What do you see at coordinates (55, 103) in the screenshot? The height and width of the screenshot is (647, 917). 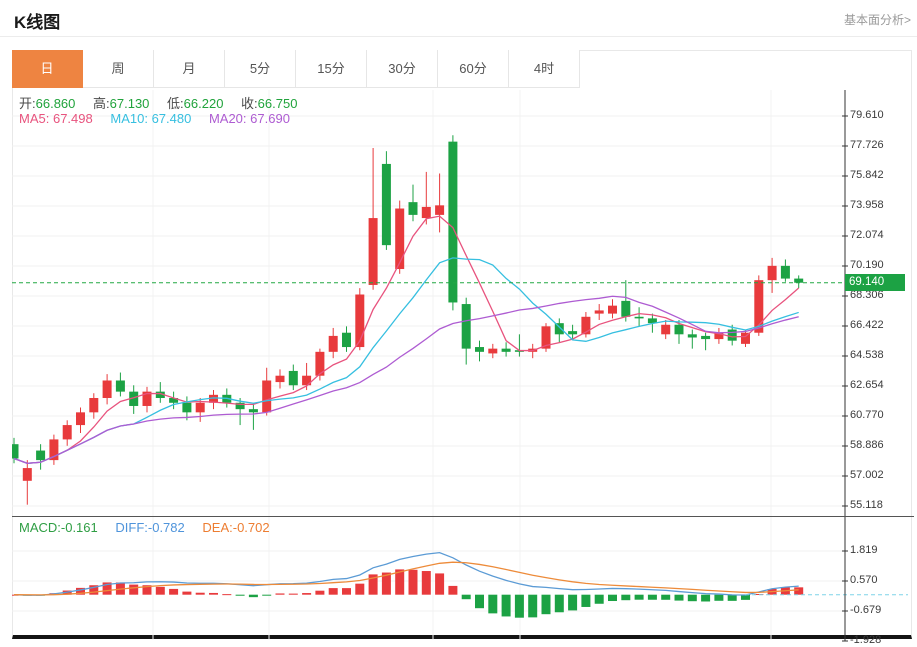 I see `open-value: 66.860` at bounding box center [55, 103].